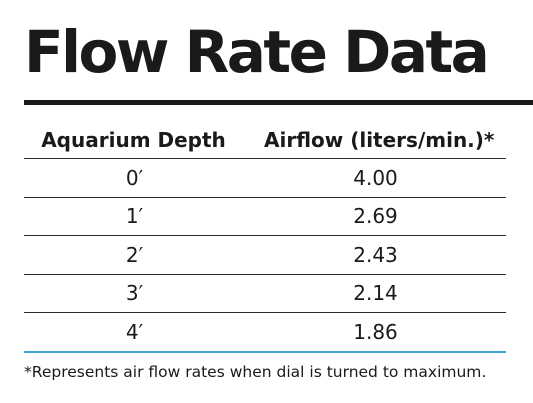 The width and height of the screenshot is (533, 403). Describe the element at coordinates (375, 293) in the screenshot. I see `airflow-cell: 2.14` at that location.